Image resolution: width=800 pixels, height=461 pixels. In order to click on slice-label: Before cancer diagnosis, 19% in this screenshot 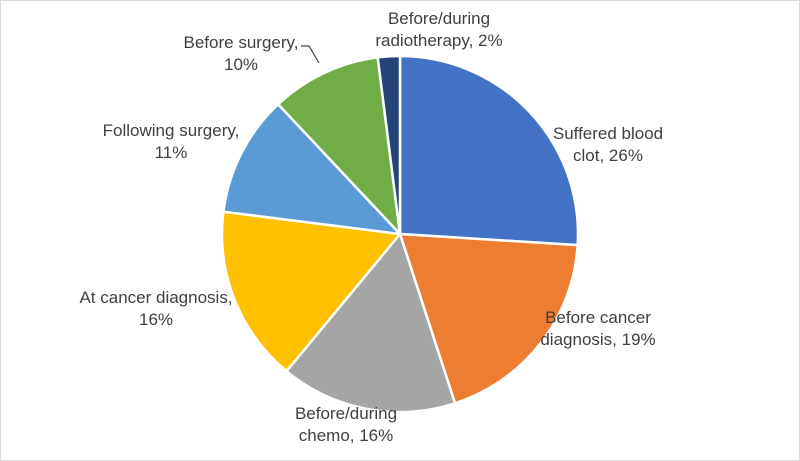, I will do `click(597, 328)`.